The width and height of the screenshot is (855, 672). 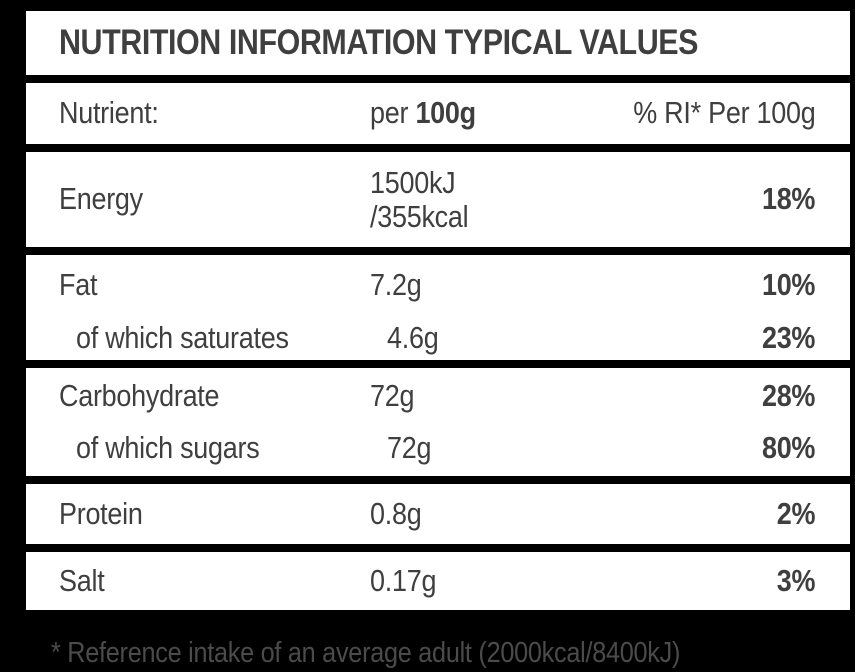 I want to click on ri-percentage: 23%, so click(x=788, y=337).